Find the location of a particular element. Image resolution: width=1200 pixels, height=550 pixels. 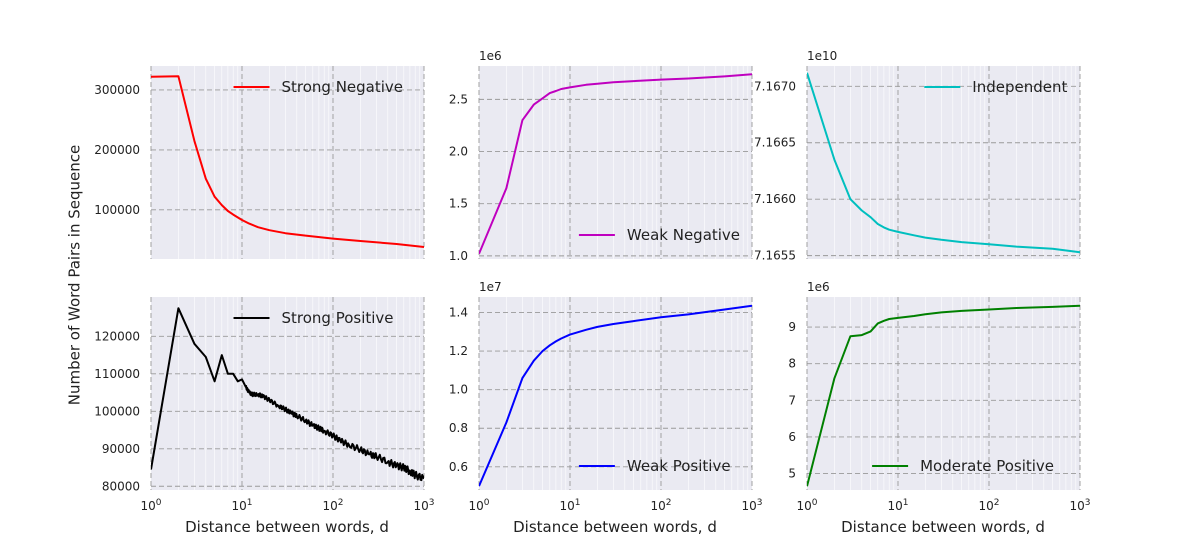

series-line-strong-negative is located at coordinates (287, 161).